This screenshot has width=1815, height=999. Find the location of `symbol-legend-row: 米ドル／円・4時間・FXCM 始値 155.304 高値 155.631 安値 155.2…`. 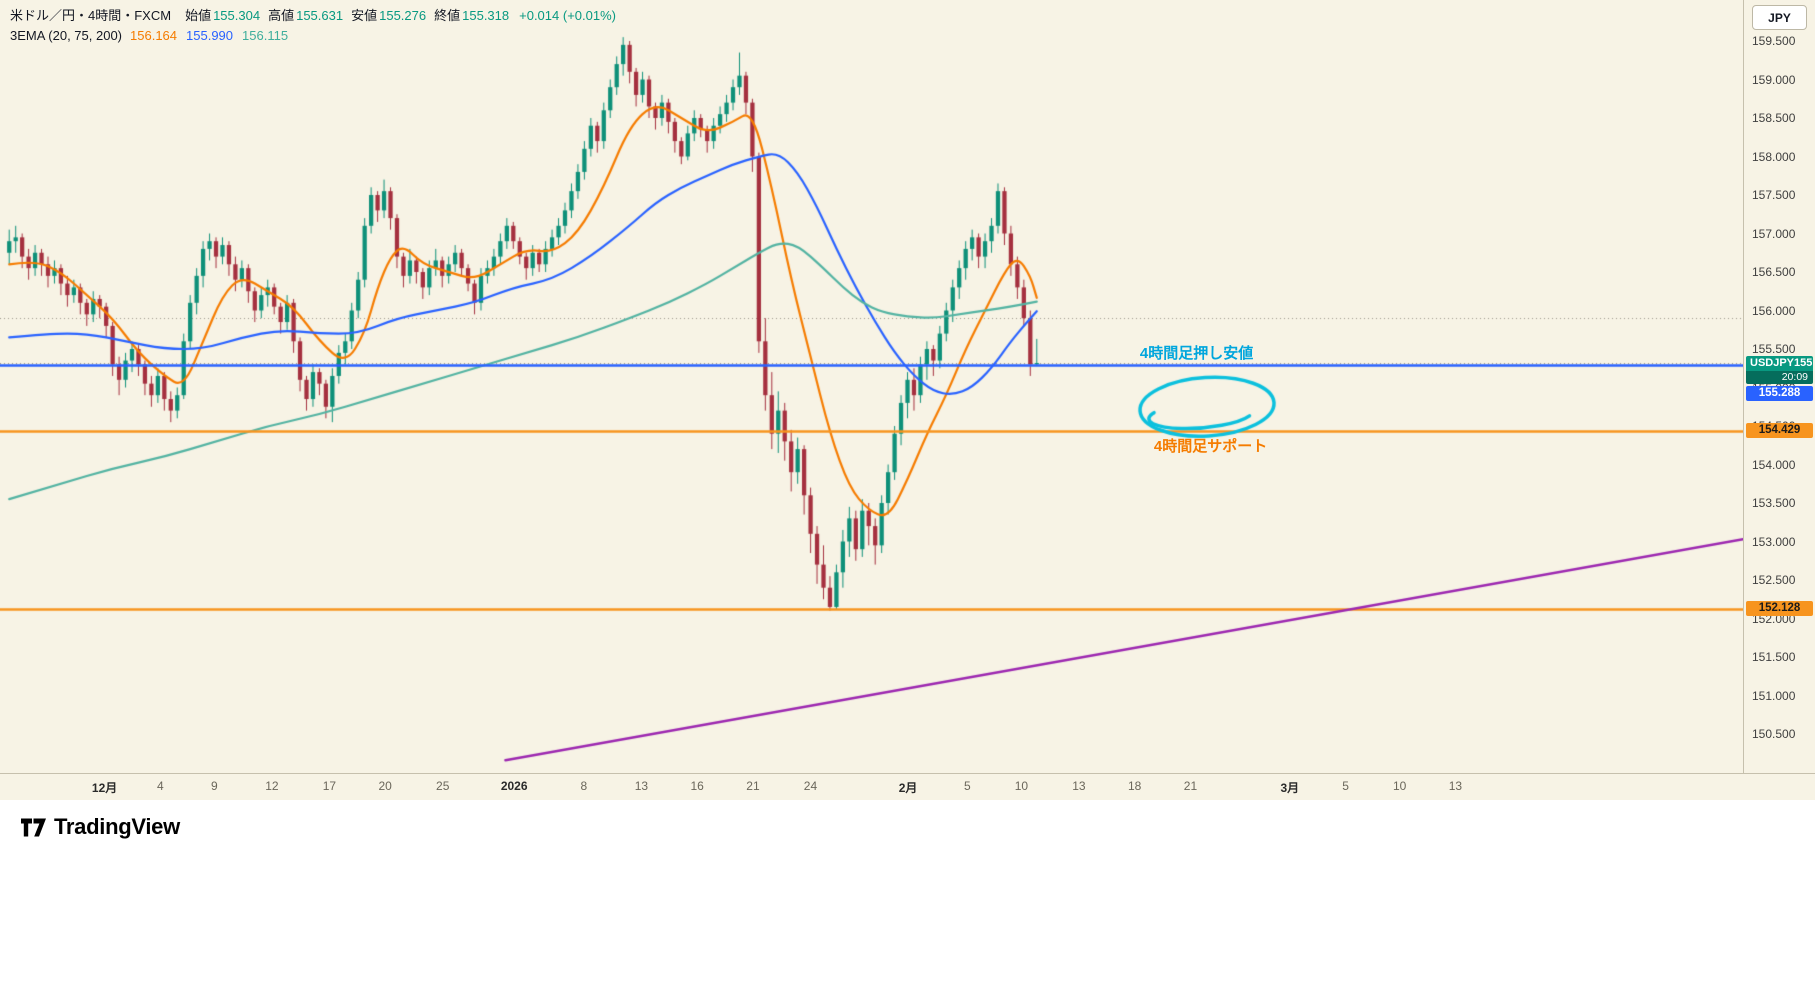

symbol-legend-row: 米ドル／円・4時間・FXCM 始値 155.304 高値 155.631 安値 155.2… is located at coordinates (313, 16).